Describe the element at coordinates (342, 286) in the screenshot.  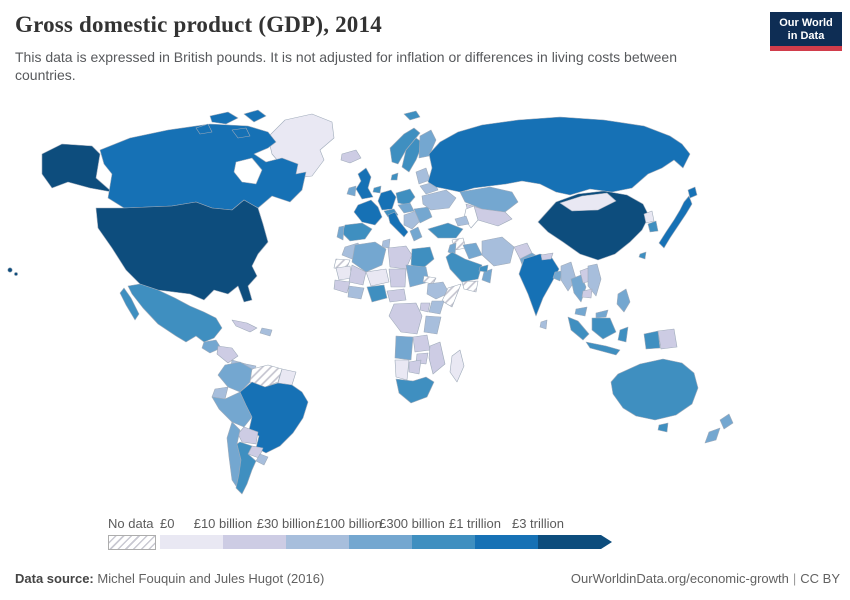
I see `country-senegal-guinea` at that location.